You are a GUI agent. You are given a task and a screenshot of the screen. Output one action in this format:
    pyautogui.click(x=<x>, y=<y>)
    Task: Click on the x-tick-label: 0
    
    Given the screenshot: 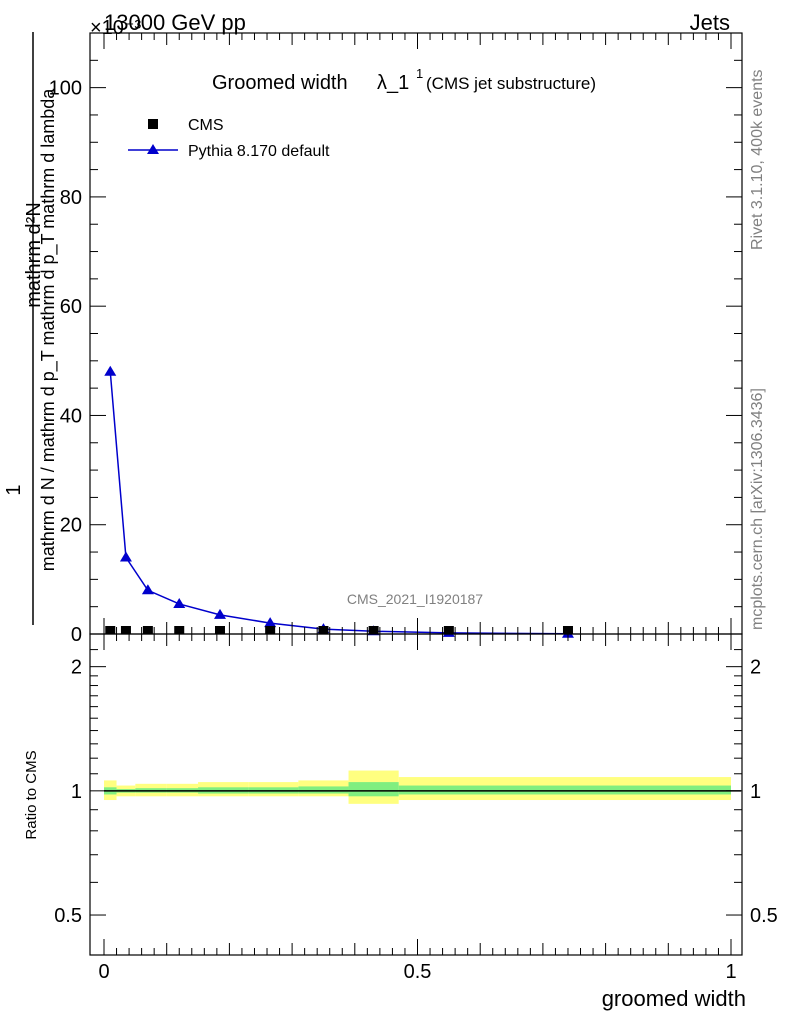 What is the action you would take?
    pyautogui.click(x=103, y=972)
    